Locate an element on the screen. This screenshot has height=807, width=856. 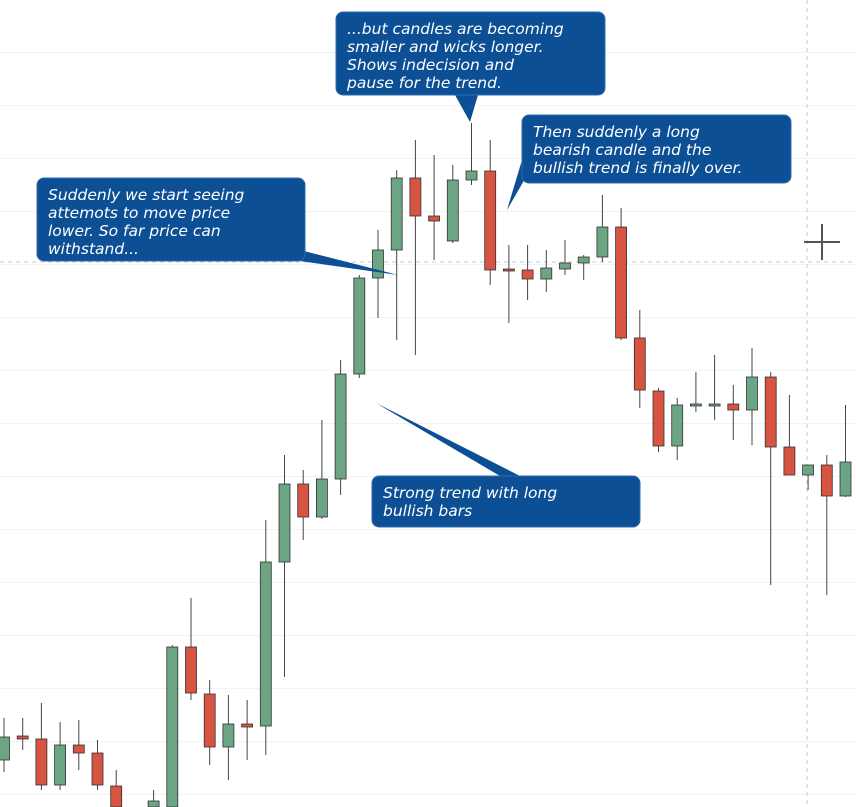
annotation-text: attemots to move price is located at coordinates (139, 213).